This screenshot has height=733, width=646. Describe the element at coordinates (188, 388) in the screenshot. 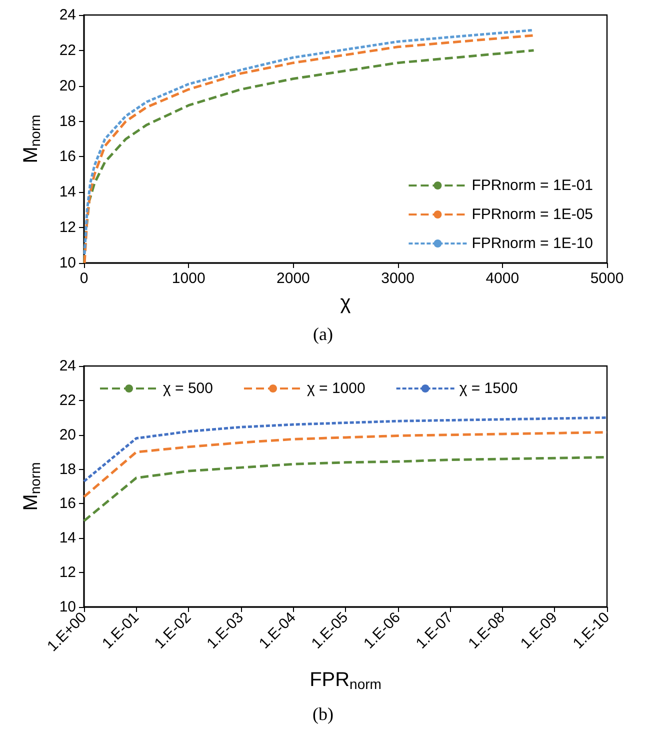

I see `legend-label: χ = 500` at that location.